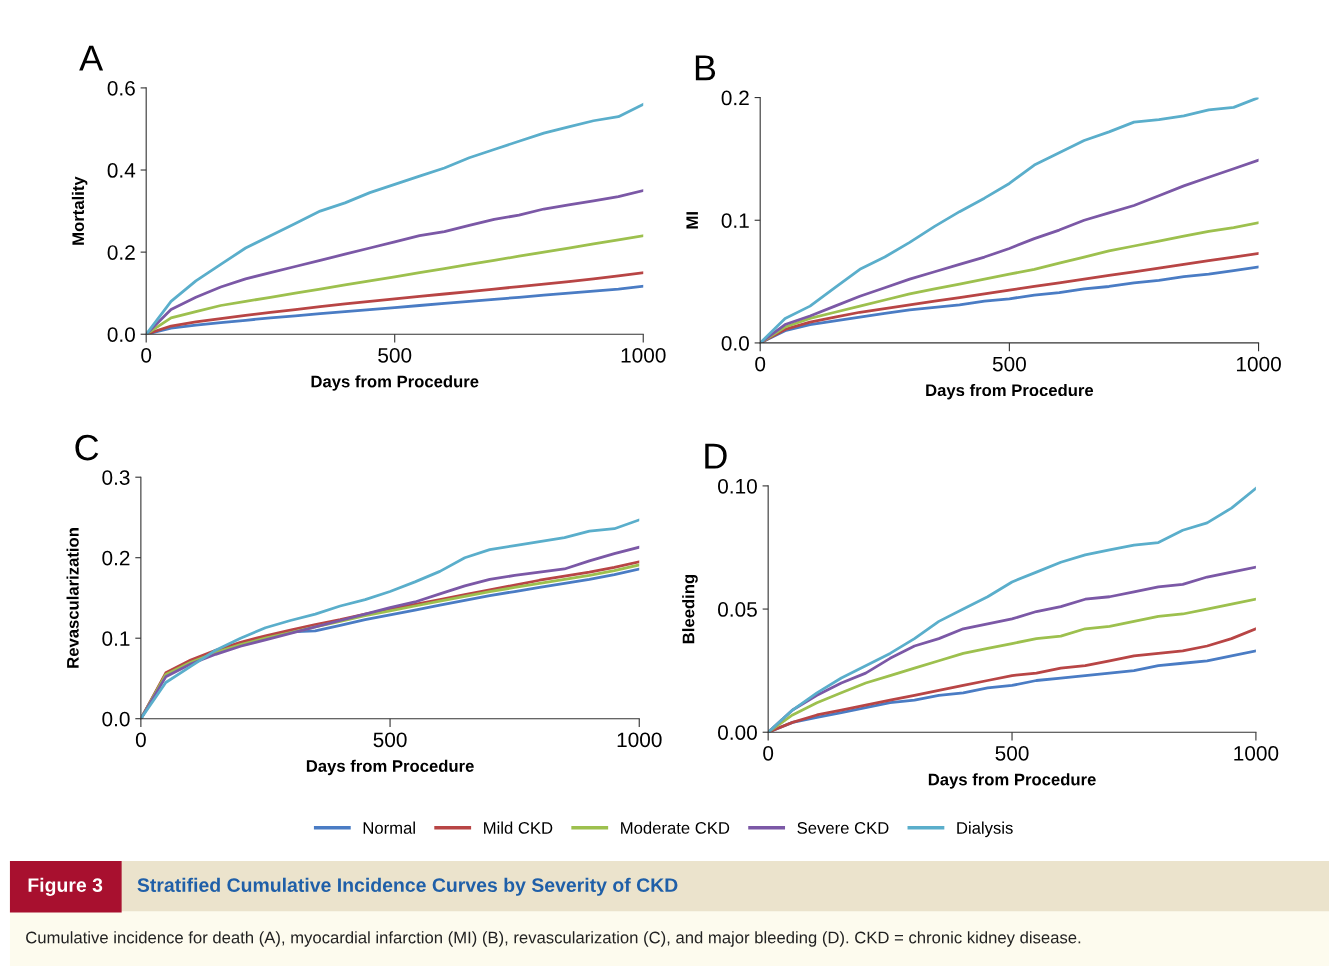 This screenshot has height=966, width=1329. What do you see at coordinates (692, 220) in the screenshot?
I see `y-axis-title: MI` at bounding box center [692, 220].